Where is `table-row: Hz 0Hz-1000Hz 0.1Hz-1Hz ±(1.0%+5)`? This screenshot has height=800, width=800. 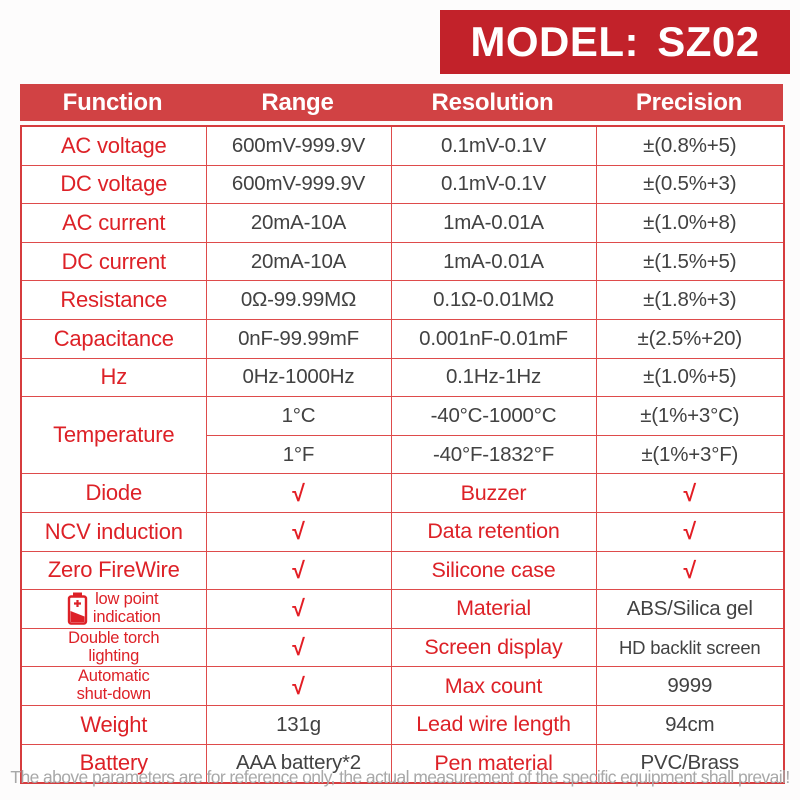 table-row: Hz 0Hz-1000Hz 0.1Hz-1Hz ±(1.0%+5) is located at coordinates (402, 377).